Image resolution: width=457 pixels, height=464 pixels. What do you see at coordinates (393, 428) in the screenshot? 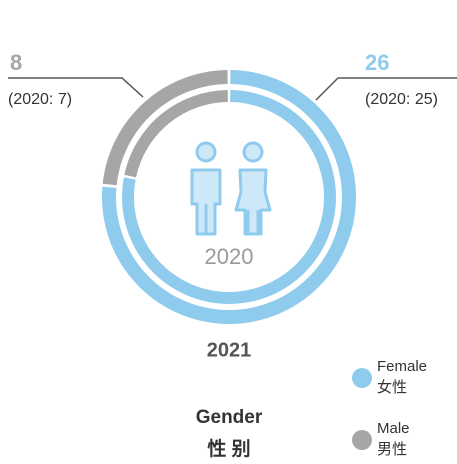
I see `legend-label: Male` at bounding box center [393, 428].